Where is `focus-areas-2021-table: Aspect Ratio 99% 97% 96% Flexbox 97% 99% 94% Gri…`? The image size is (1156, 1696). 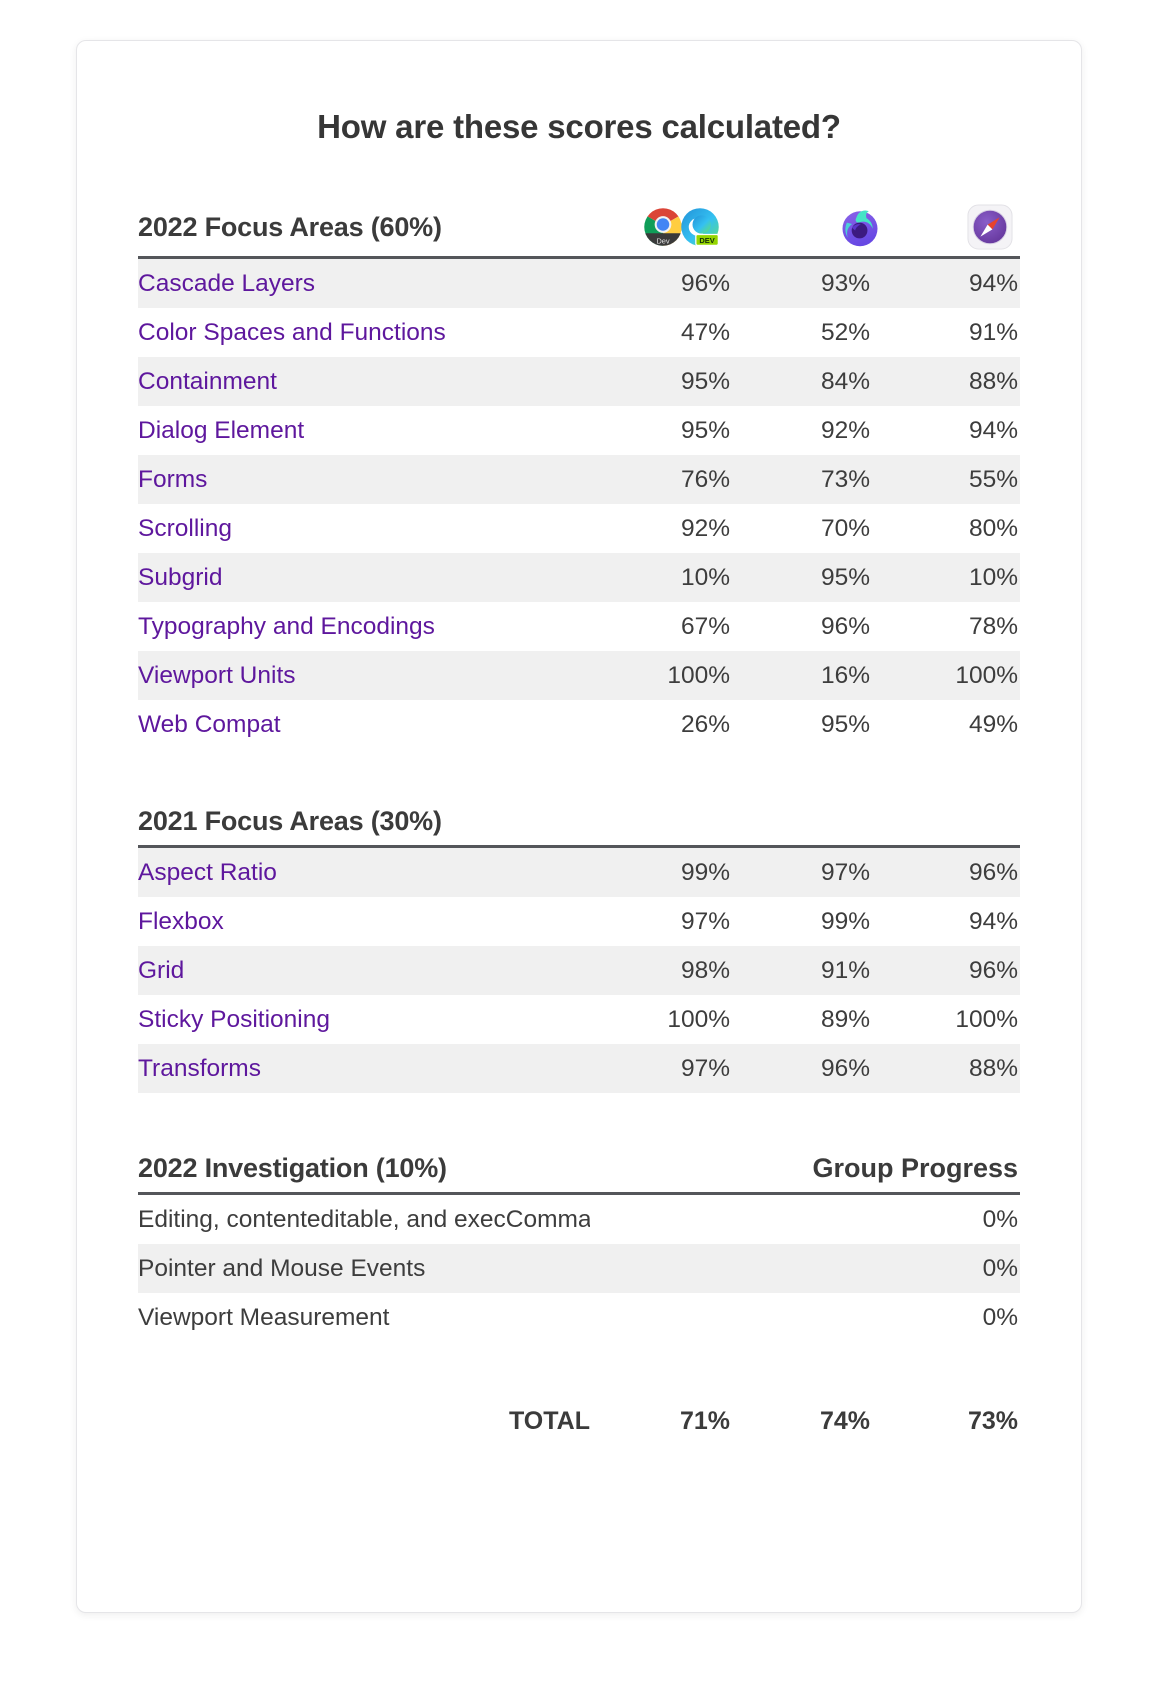
focus-areas-2021-table: Aspect Ratio 99% 97% 96% Flexbox 97% 99% 94% Gri… is located at coordinates (579, 970).